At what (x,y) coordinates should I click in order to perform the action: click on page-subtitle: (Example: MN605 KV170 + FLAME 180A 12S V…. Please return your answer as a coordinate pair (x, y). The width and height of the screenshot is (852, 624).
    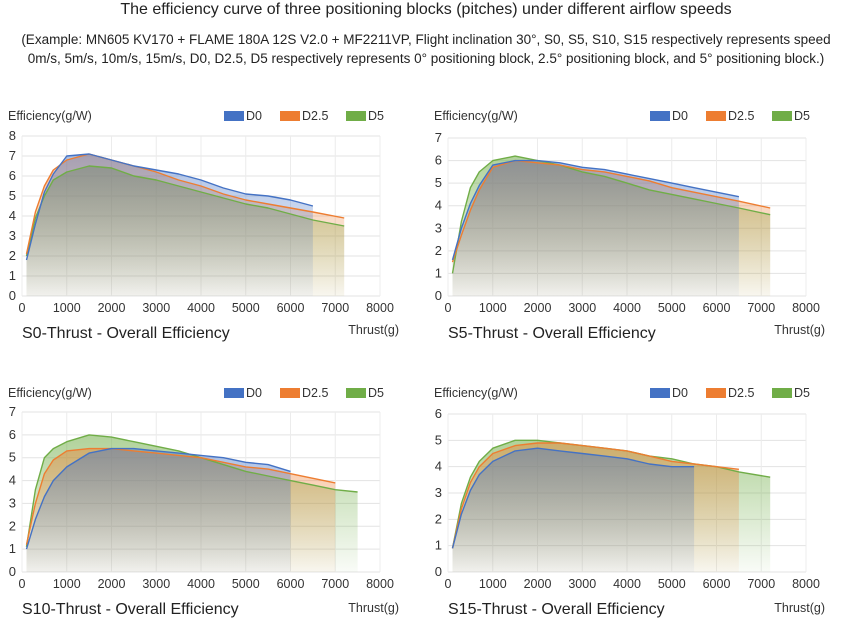
    Looking at the image, I should click on (426, 49).